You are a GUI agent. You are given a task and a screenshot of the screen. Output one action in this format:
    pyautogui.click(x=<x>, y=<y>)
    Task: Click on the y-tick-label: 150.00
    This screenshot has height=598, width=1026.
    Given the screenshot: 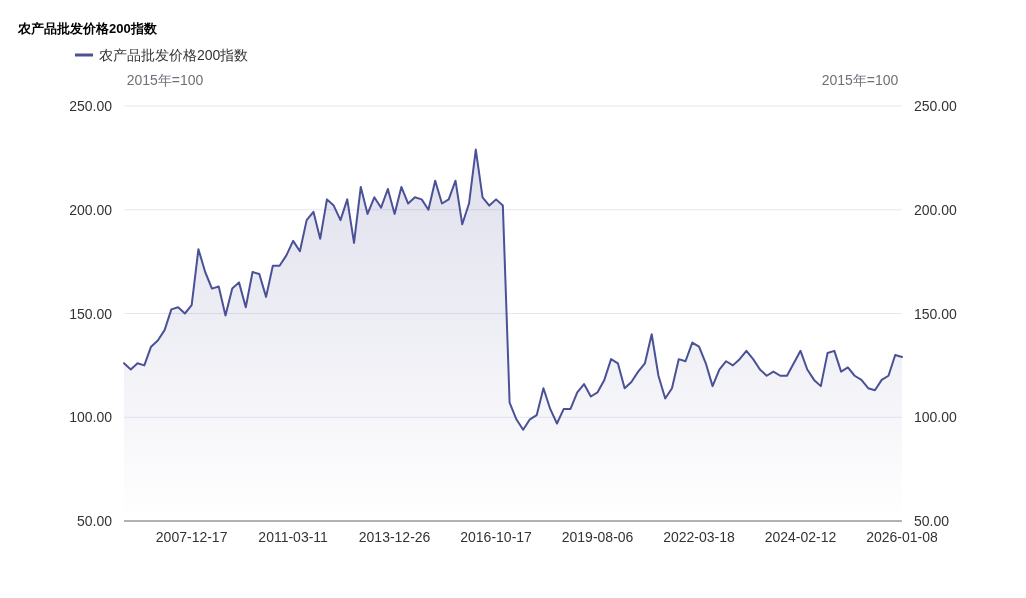 What is the action you would take?
    pyautogui.click(x=91, y=313)
    